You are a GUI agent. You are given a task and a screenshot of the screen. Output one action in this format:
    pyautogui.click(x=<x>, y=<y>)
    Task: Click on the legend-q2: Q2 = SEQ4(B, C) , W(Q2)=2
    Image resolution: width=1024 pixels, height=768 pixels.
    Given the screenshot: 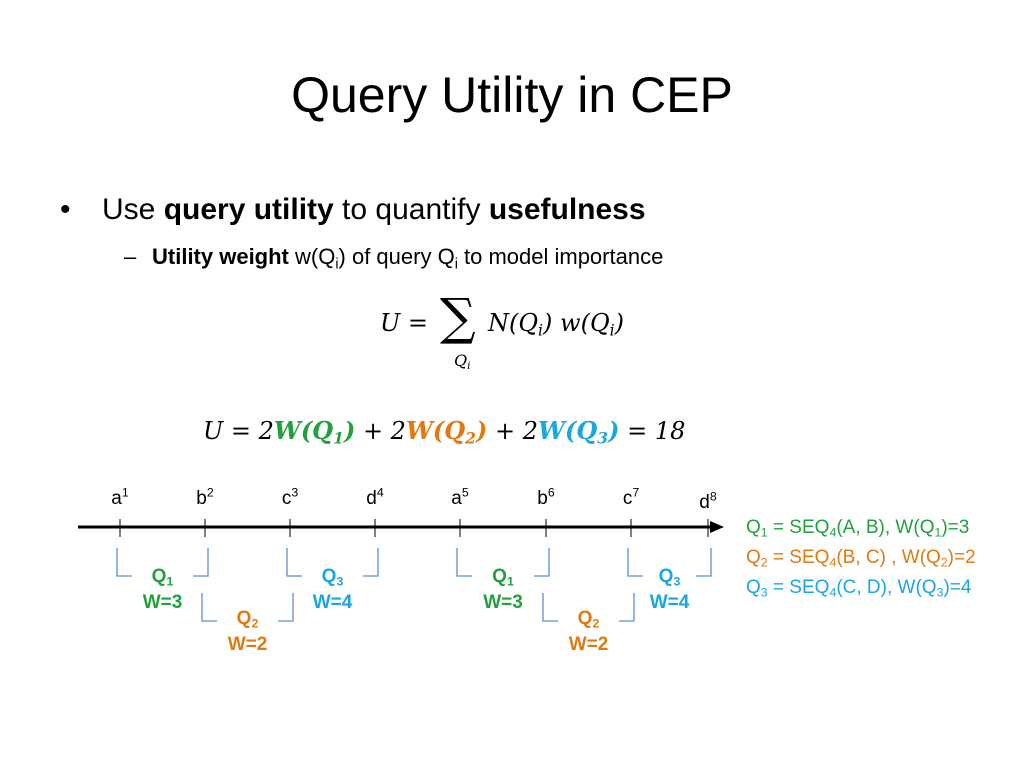 What is the action you would take?
    pyautogui.click(x=861, y=558)
    